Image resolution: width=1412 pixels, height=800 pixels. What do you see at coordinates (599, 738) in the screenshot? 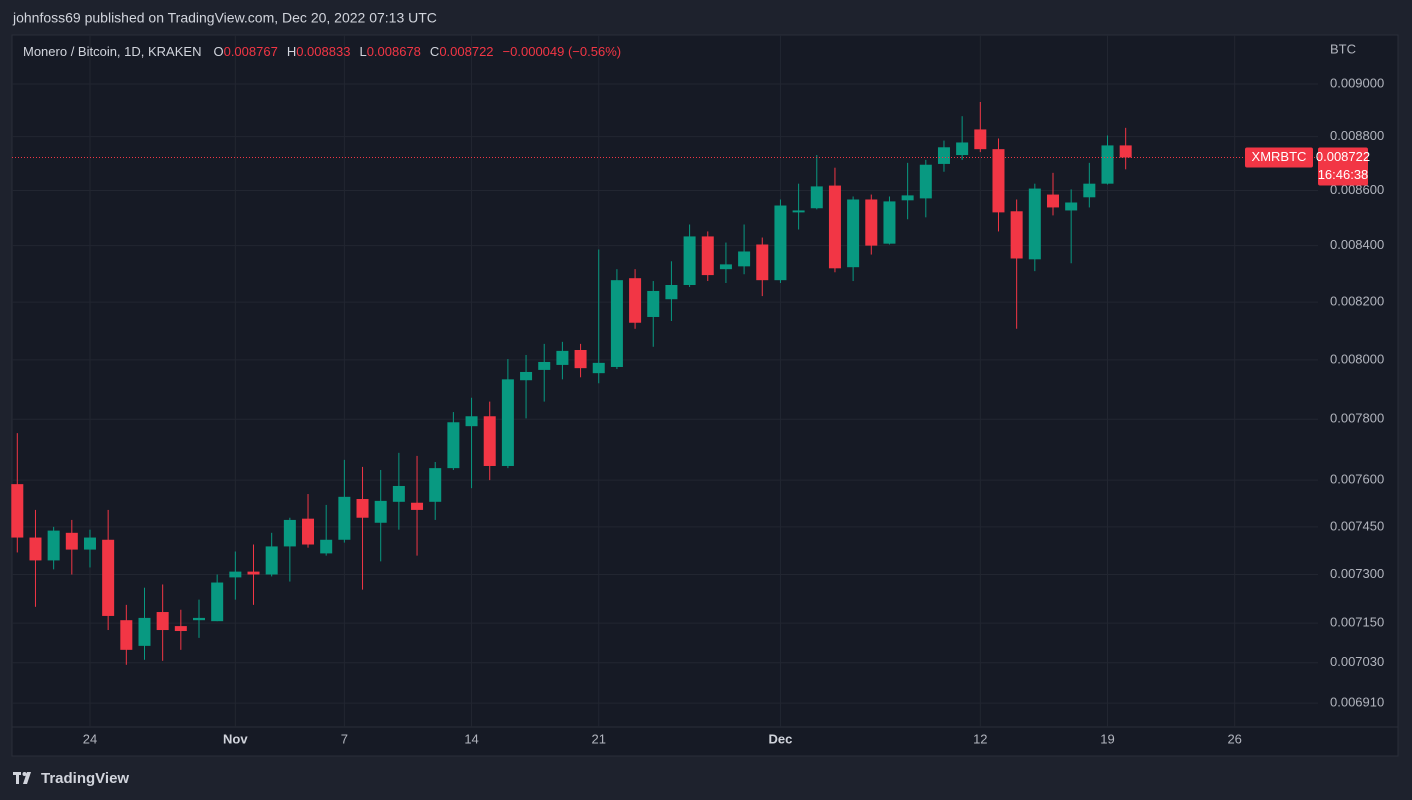
I see `x-tick-label: 21` at bounding box center [599, 738].